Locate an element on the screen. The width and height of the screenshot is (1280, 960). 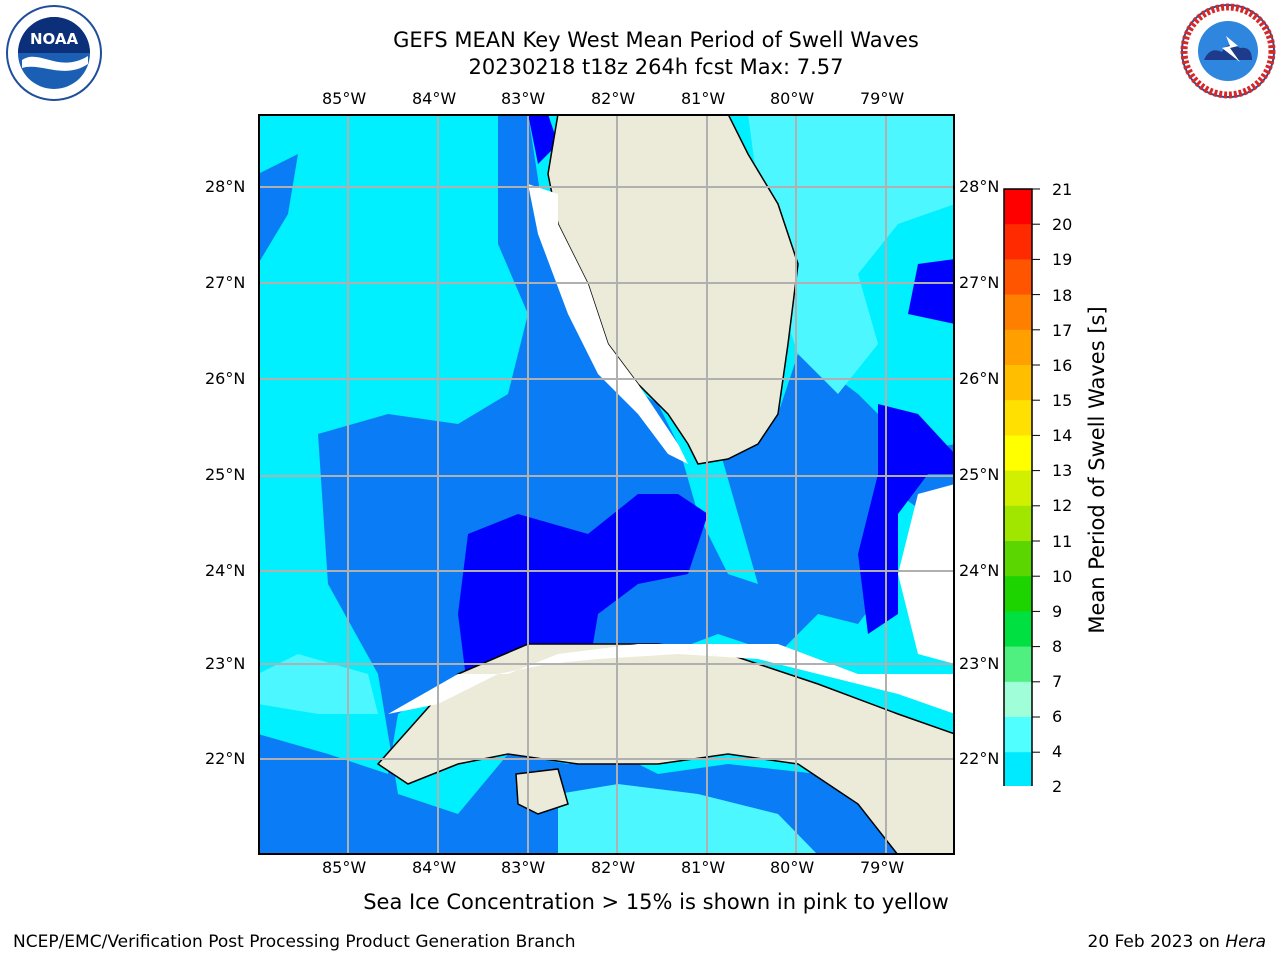
colorbar-title: Mean Period of Swell Waves [s] is located at coordinates (1097, 470).